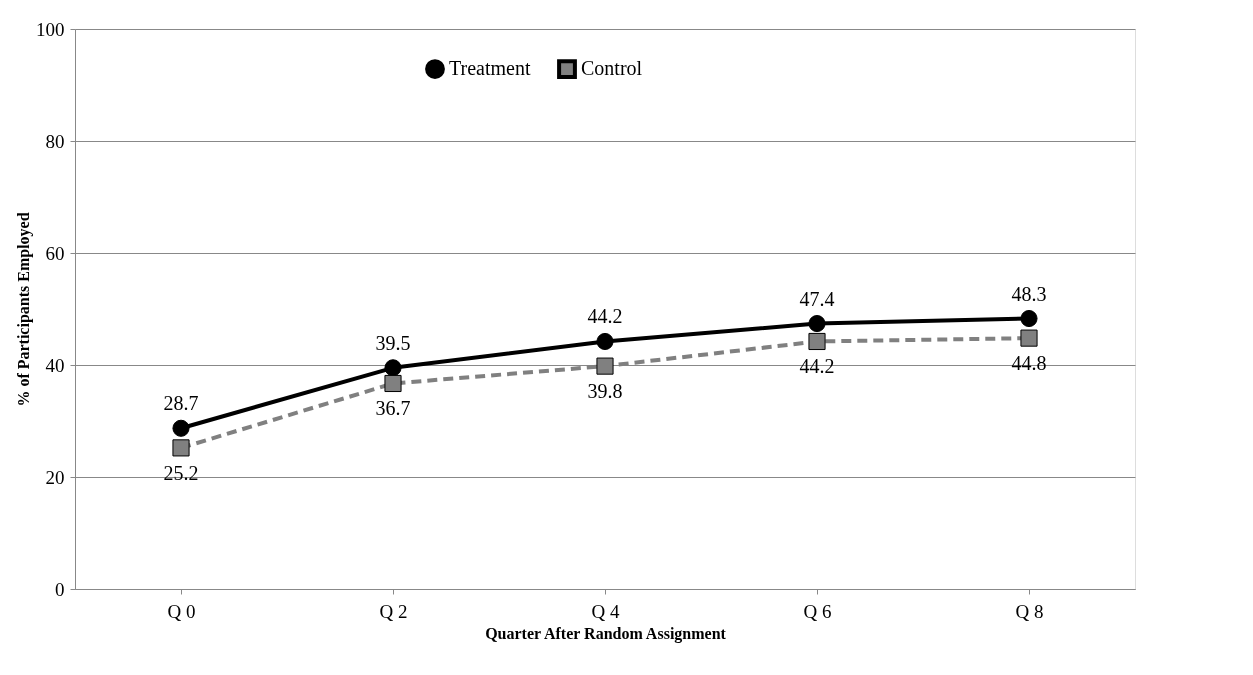 The image size is (1253, 675). What do you see at coordinates (612, 68) in the screenshot?
I see `legend-label: Control` at bounding box center [612, 68].